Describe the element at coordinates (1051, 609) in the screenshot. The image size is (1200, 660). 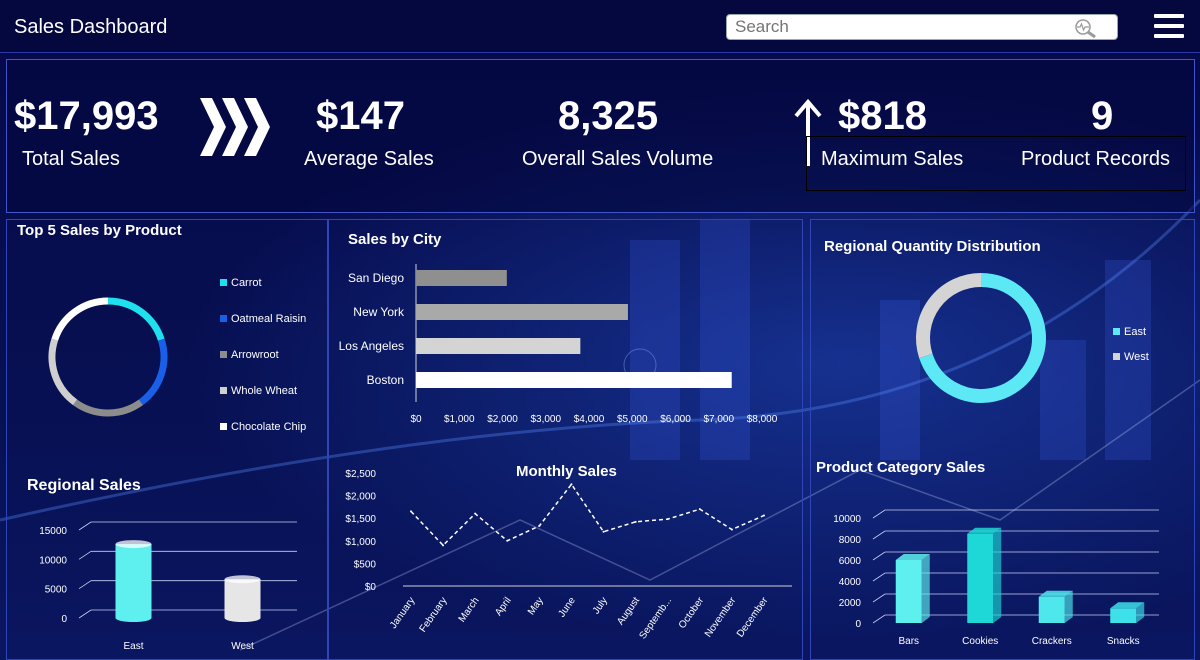
I see `bar-crackers` at that location.